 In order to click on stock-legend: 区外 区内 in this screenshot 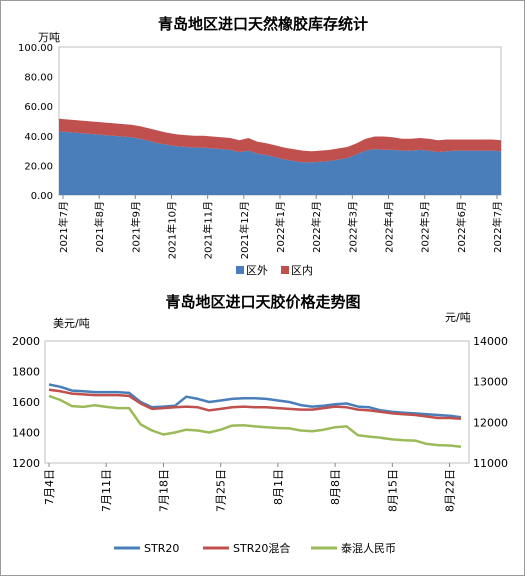, I will do `click(274, 270)`.